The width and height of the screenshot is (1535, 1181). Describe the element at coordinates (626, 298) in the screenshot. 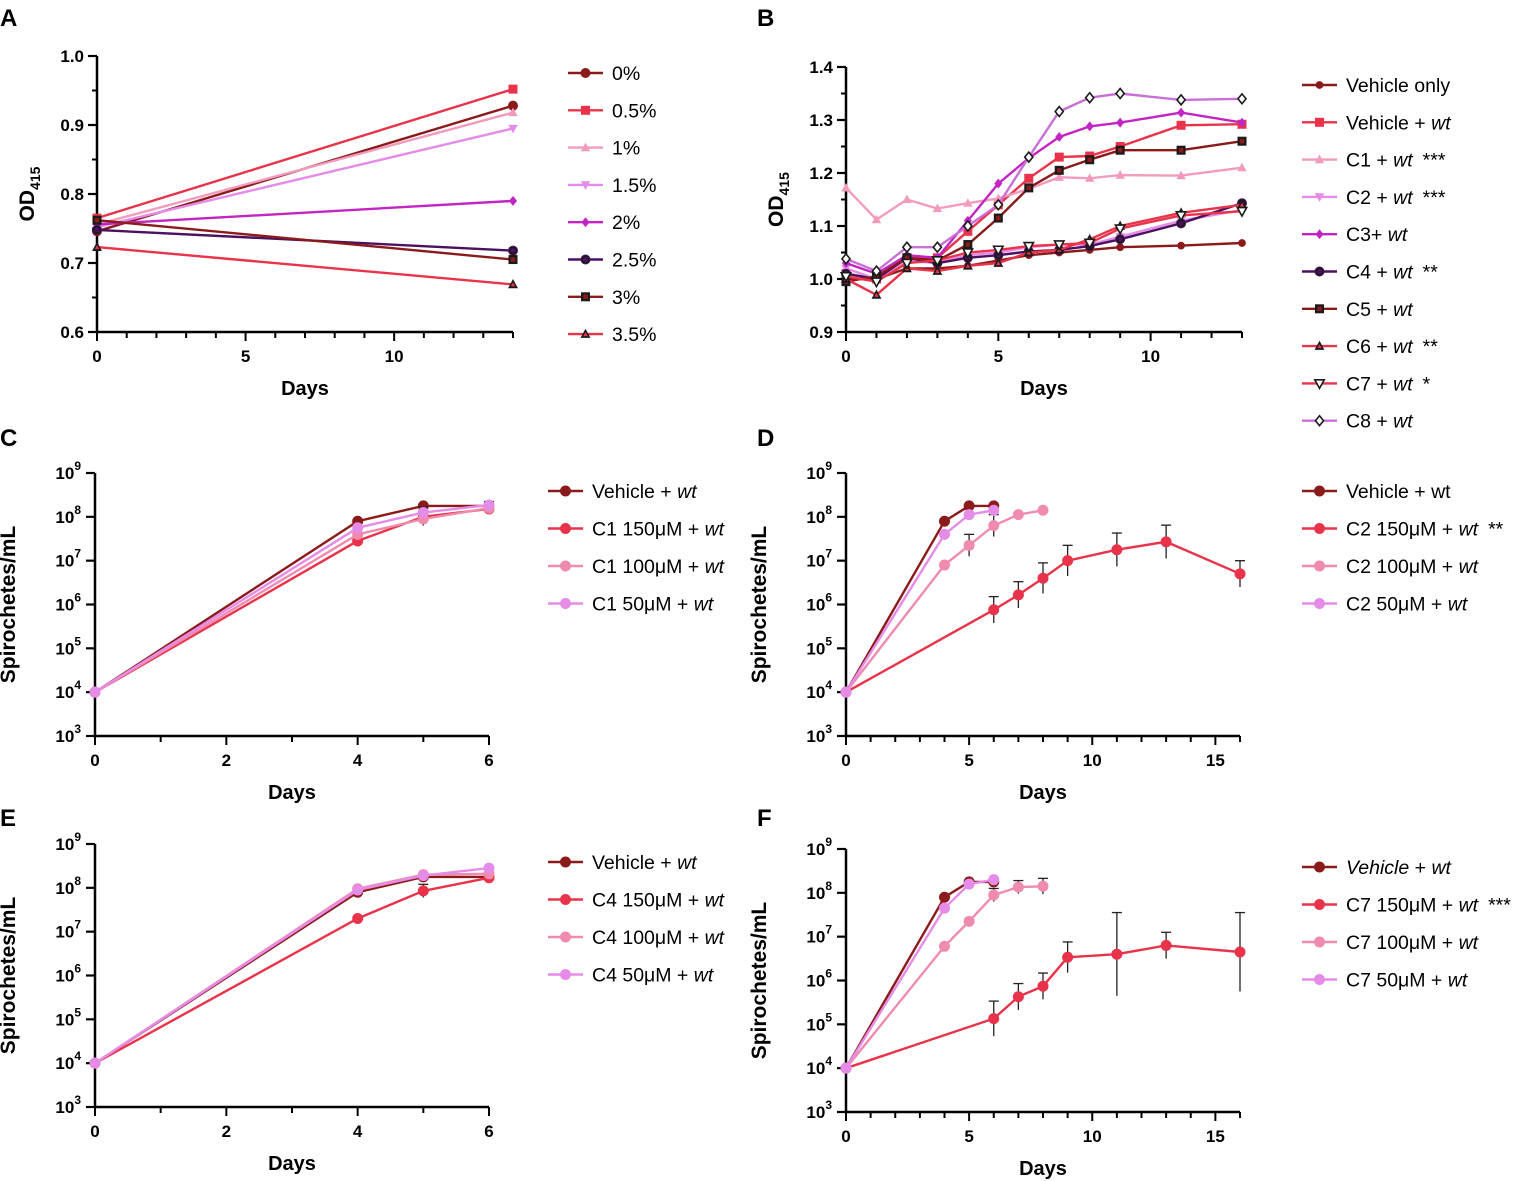

I see `legend-label: 3%` at that location.